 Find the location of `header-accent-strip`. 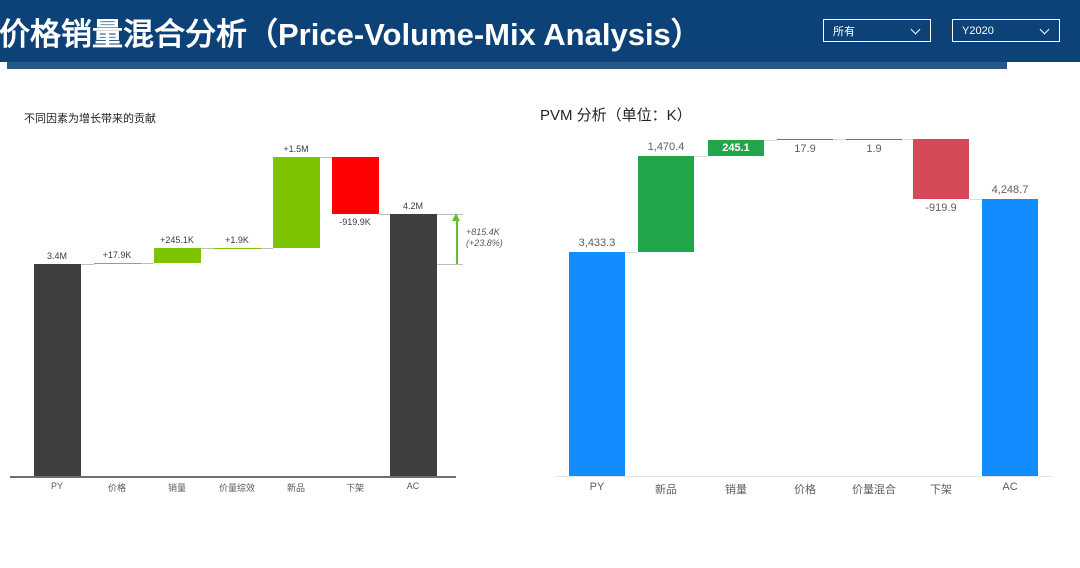

header-accent-strip is located at coordinates (507, 65).